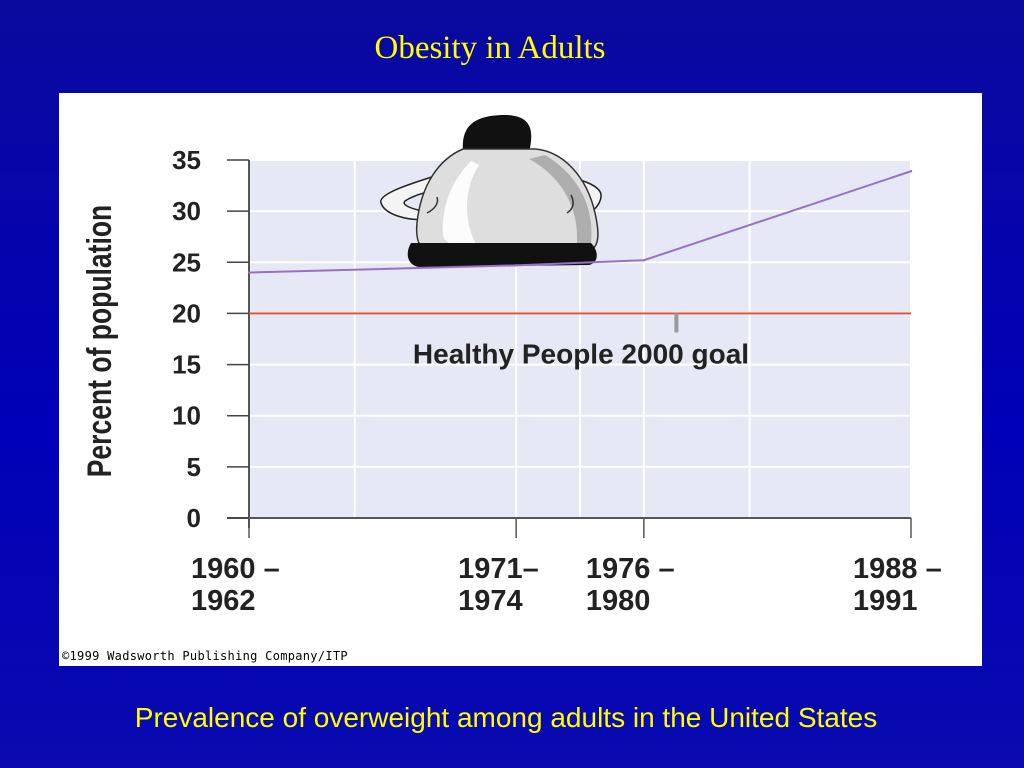 The height and width of the screenshot is (768, 1024). Describe the element at coordinates (194, 467) in the screenshot. I see `ytick-label: 5` at that location.